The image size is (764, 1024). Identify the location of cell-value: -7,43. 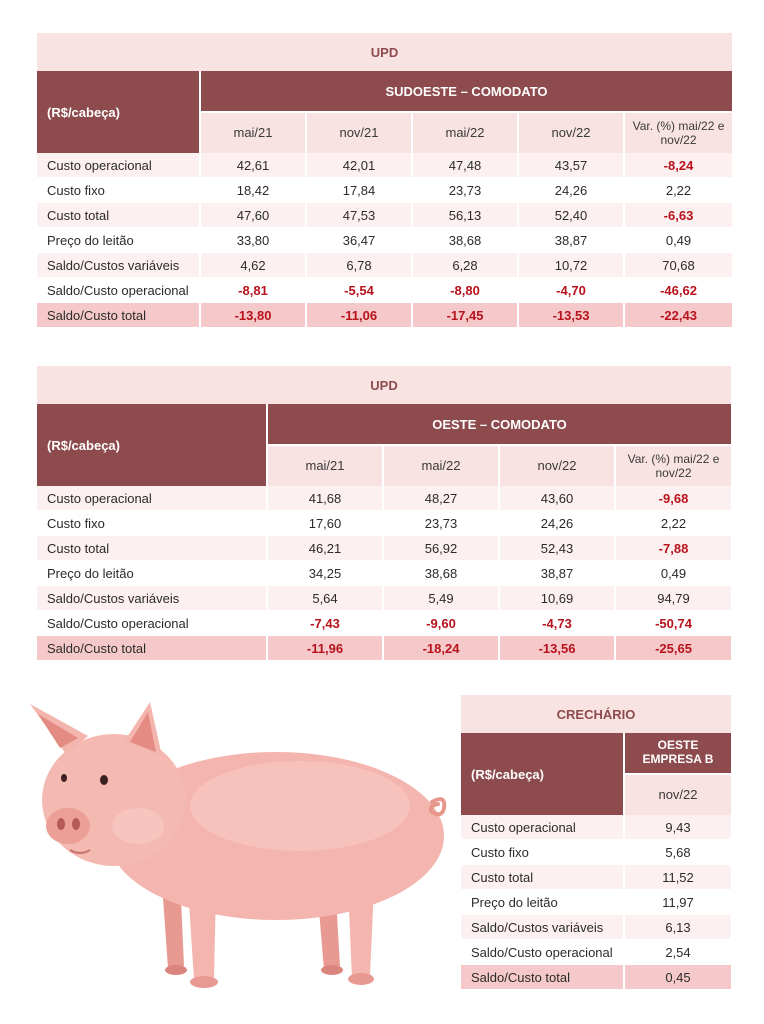
(326, 623).